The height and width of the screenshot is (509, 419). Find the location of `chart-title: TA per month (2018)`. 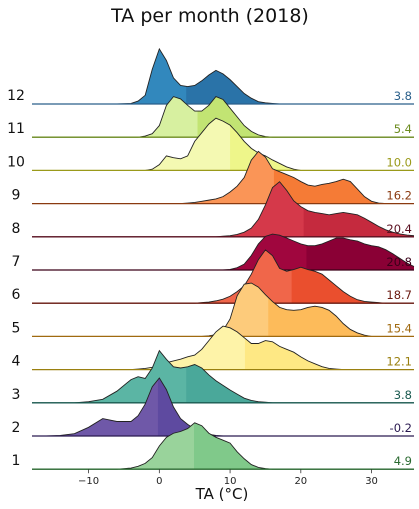

chart-title: TA per month (2018) is located at coordinates (209, 16).